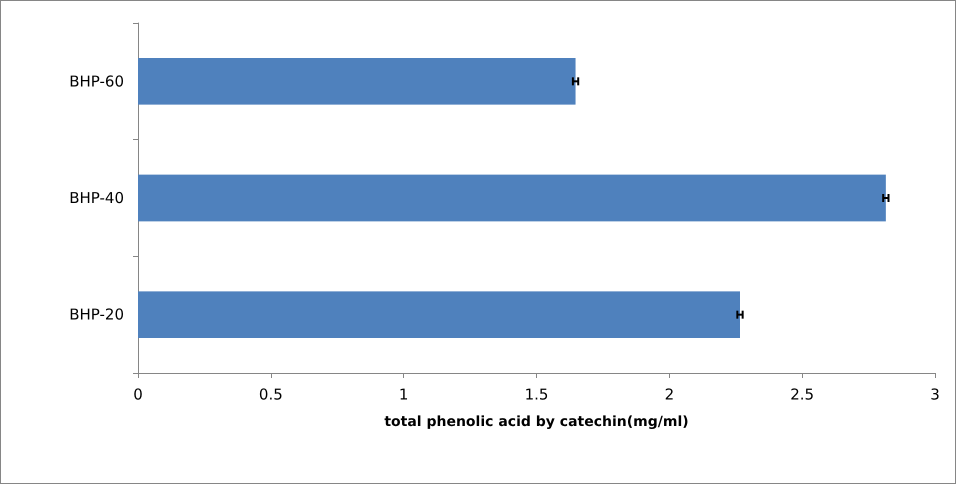 The width and height of the screenshot is (962, 490). I want to click on y-tick-label: BHP-60, so click(96, 81).